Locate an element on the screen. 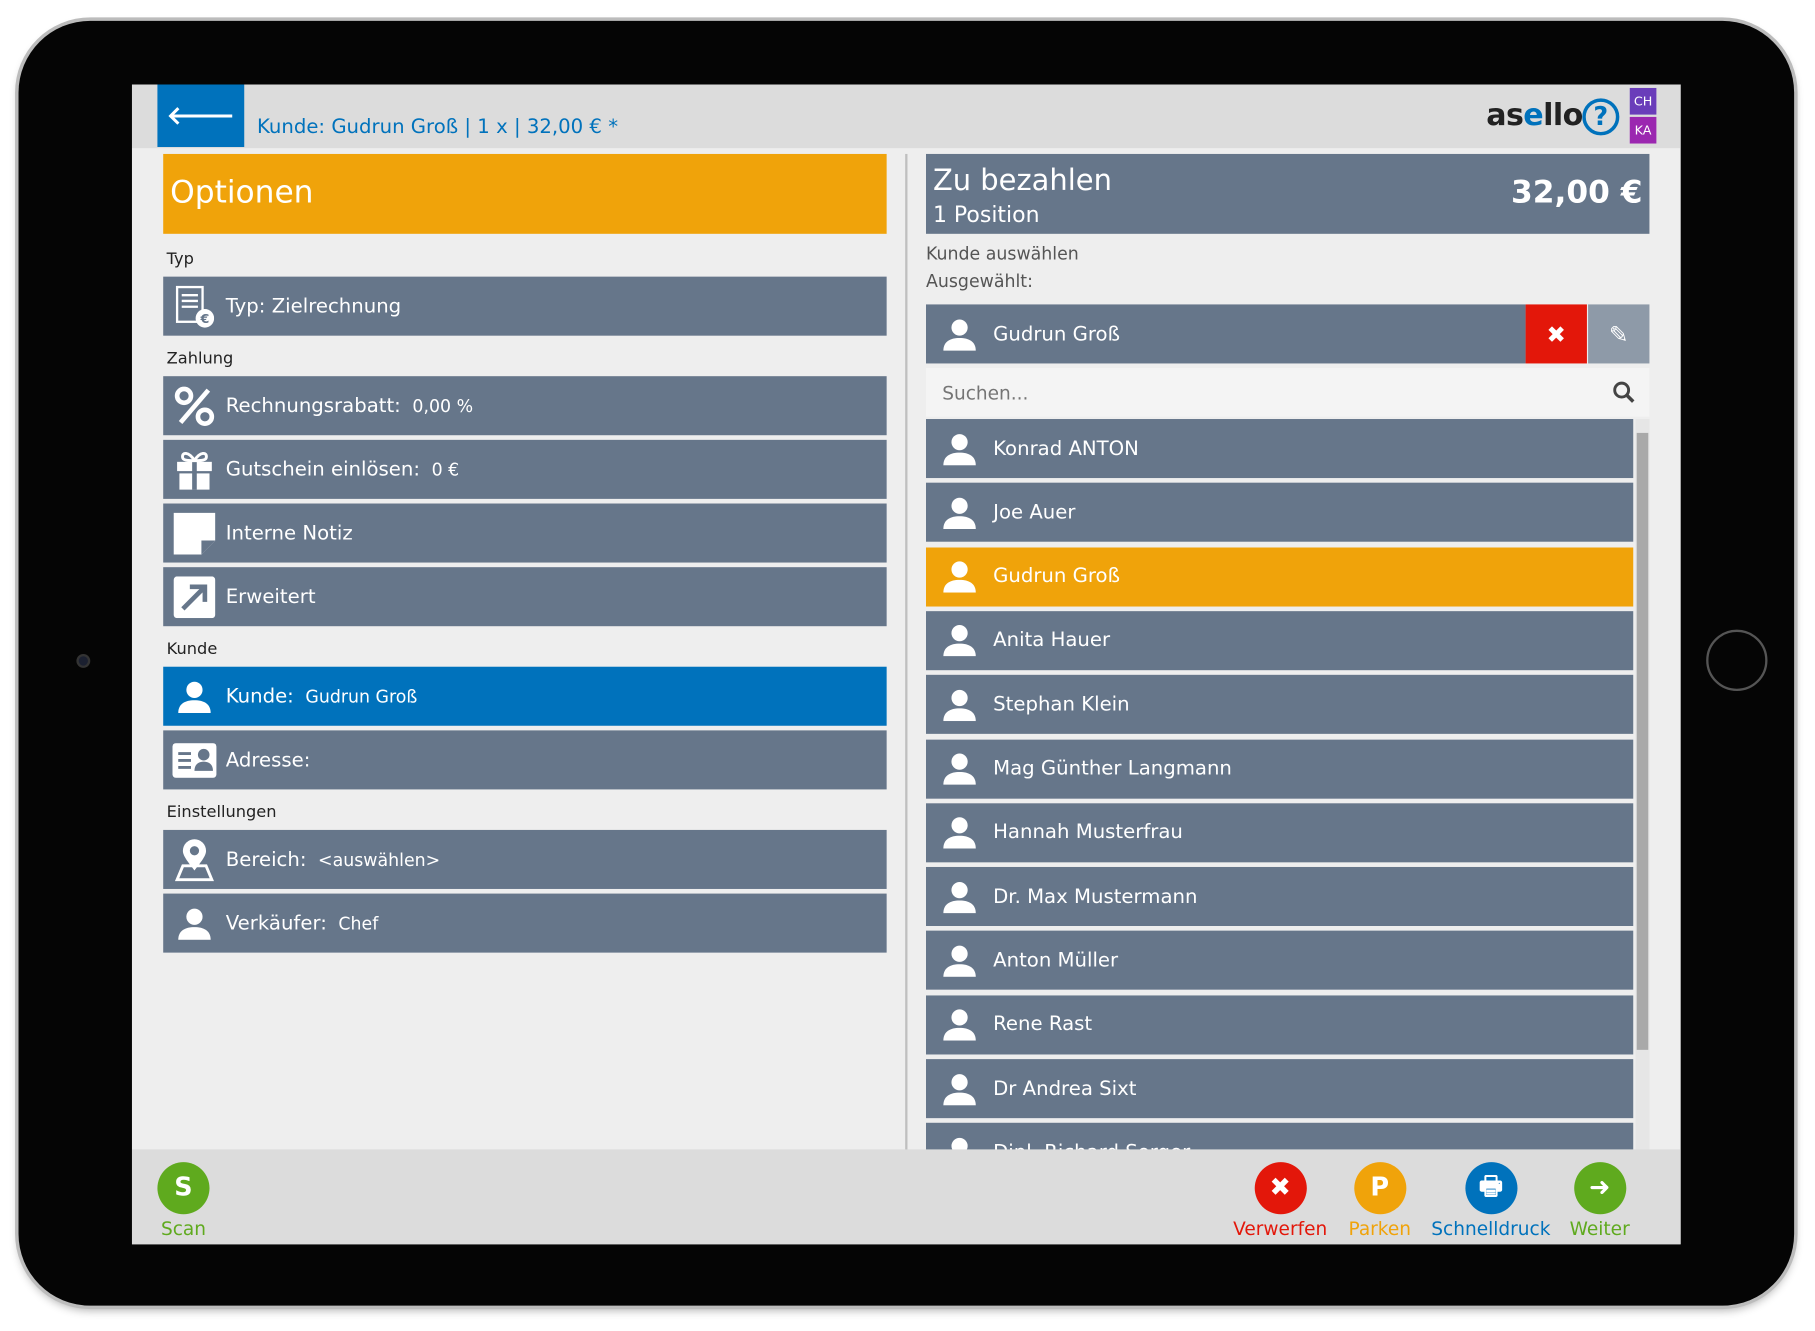 The width and height of the screenshot is (1815, 1331). arrow-left-icon: 🡐 is located at coordinates (200, 116).